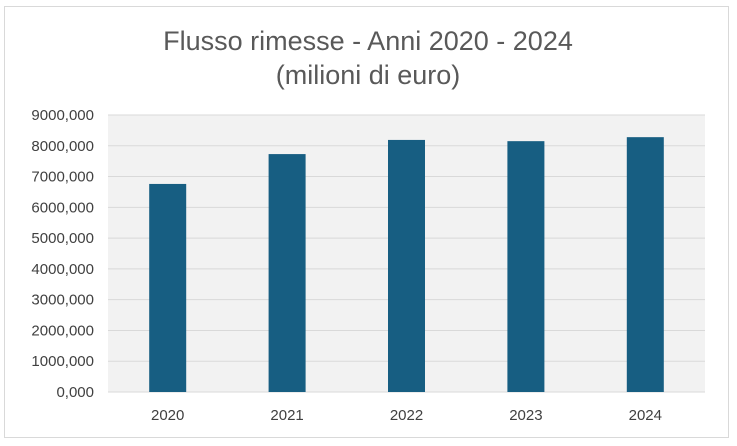  I want to click on x-tick-label: 2022, so click(406, 415).